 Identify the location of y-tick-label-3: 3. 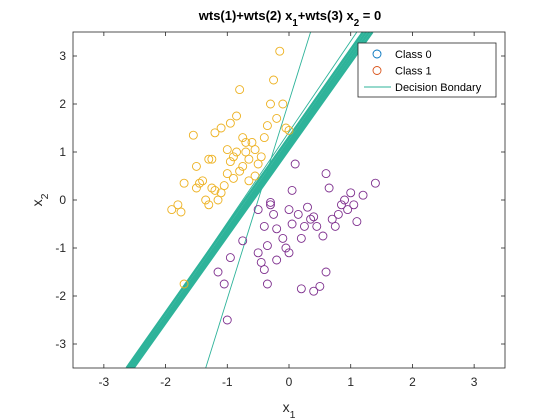
(62, 56).